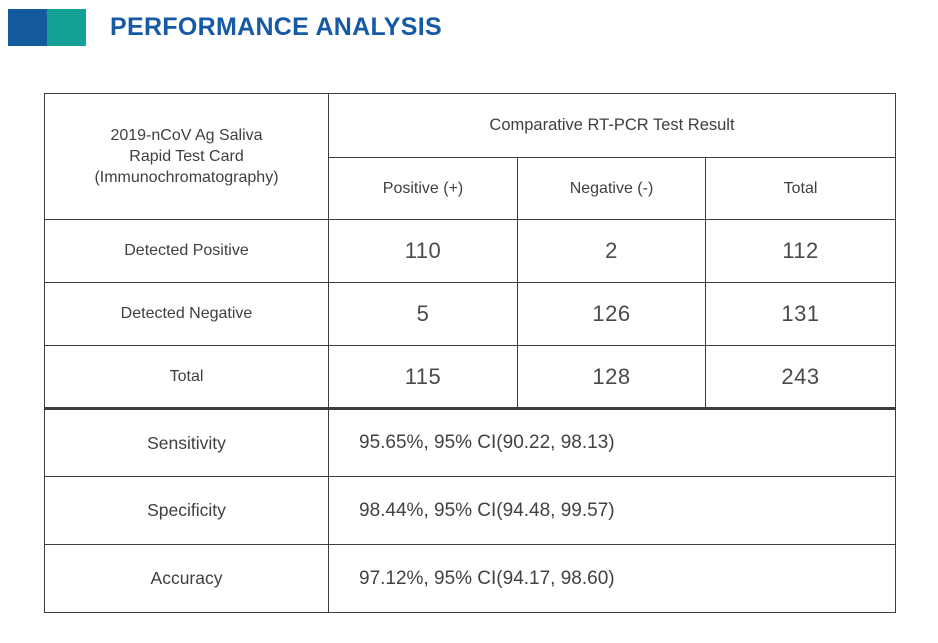 The image size is (938, 643). Describe the element at coordinates (611, 251) in the screenshot. I see `cell-value: 2` at that location.